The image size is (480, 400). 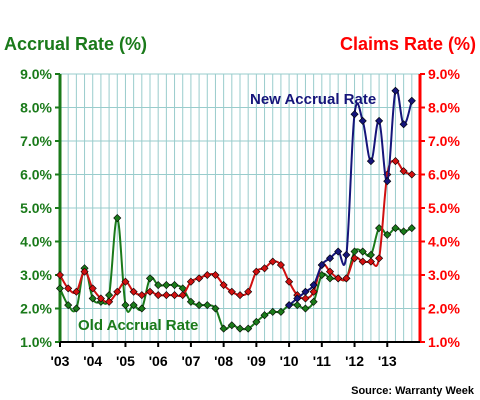 What do you see at coordinates (444, 74) in the screenshot?
I see `right-tick-label: 9.0%` at bounding box center [444, 74].